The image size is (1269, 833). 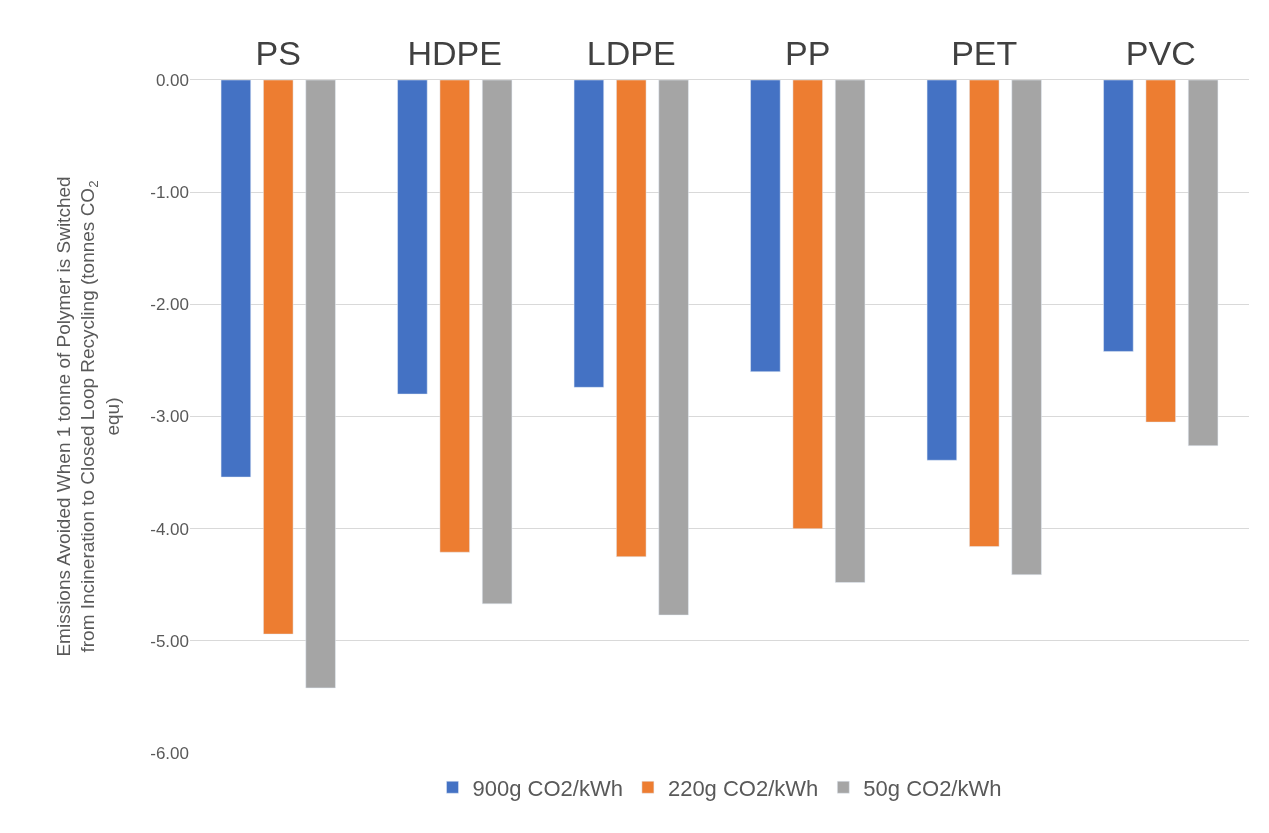 I want to click on y-tick-label: -4.00, so click(x=169, y=529).